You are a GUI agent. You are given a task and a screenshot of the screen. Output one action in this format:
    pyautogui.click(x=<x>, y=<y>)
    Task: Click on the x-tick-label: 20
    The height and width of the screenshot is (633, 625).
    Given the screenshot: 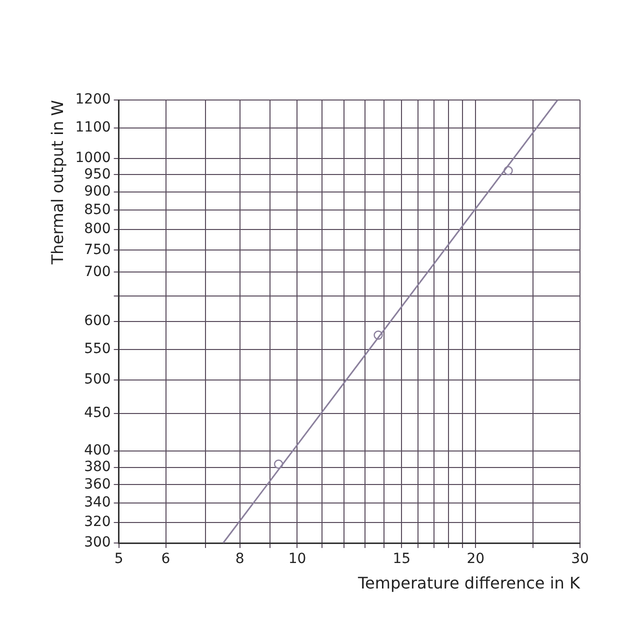 What is the action you would take?
    pyautogui.click(x=475, y=559)
    